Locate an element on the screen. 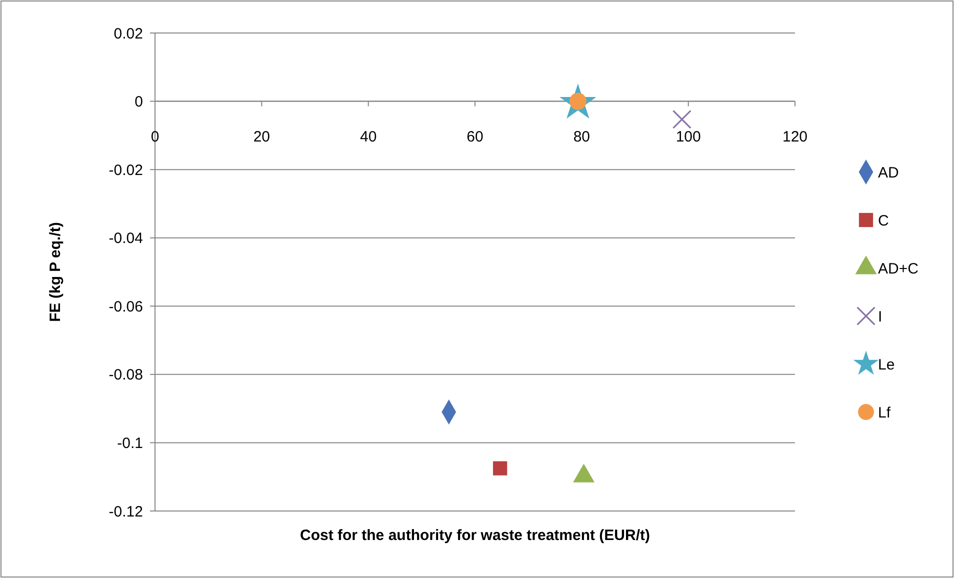 This screenshot has height=578, width=954. y-tick-label: 0 is located at coordinates (138, 102).